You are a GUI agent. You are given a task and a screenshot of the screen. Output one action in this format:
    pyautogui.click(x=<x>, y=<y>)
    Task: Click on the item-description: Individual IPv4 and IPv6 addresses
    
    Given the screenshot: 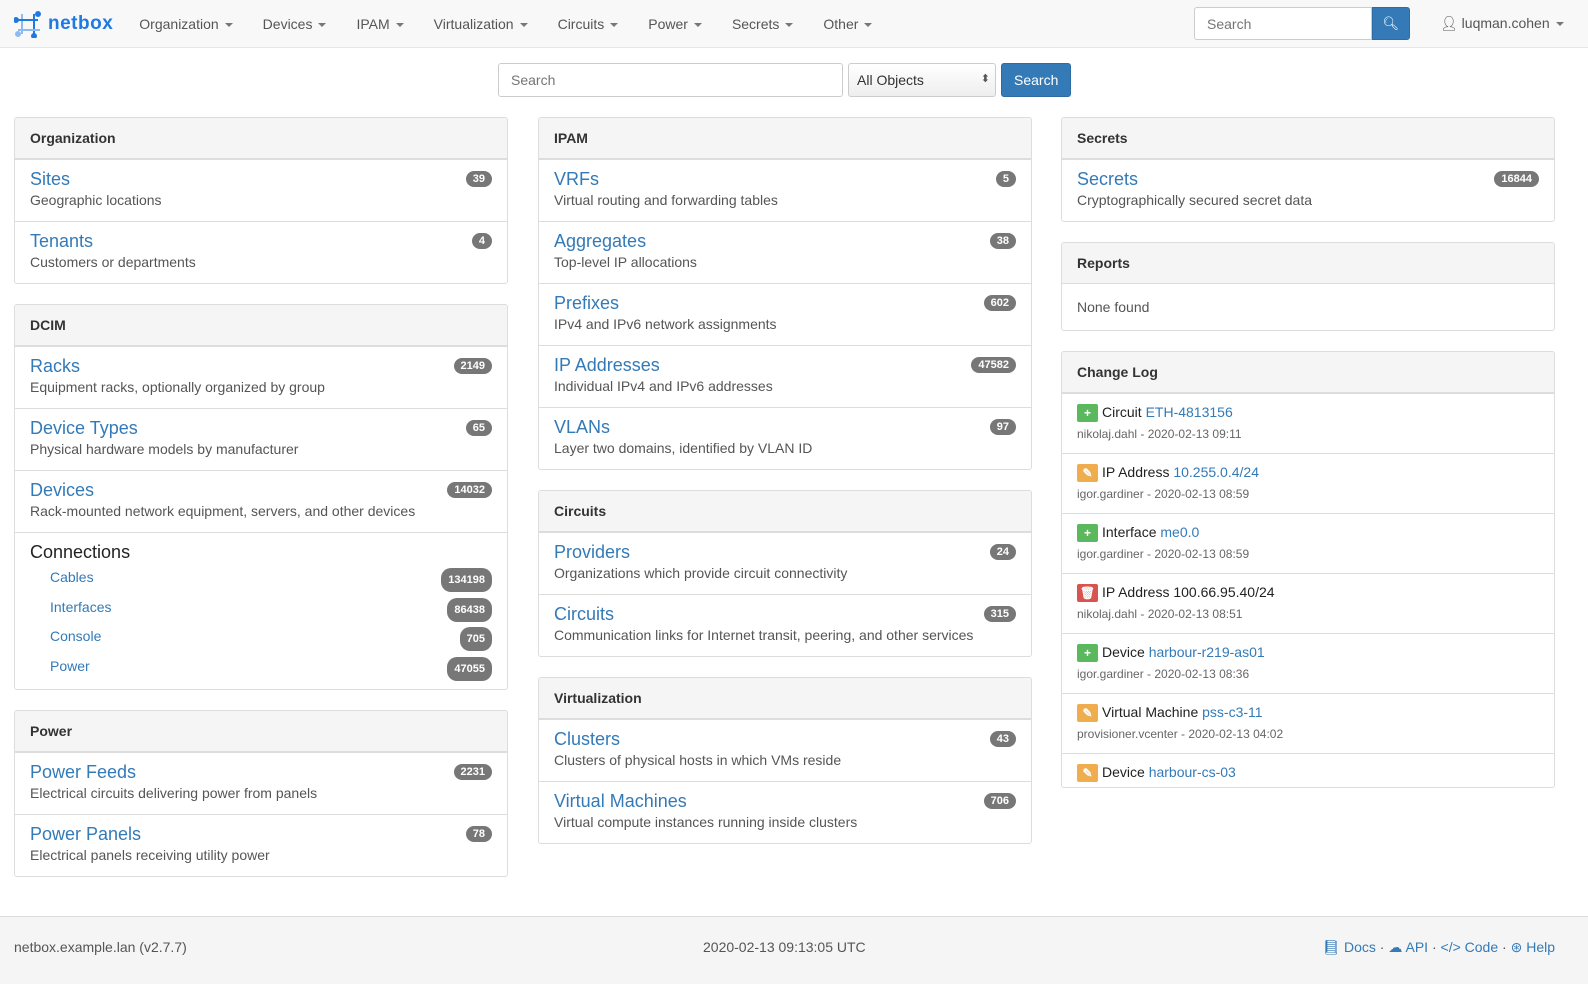 What is the action you would take?
    pyautogui.click(x=663, y=386)
    